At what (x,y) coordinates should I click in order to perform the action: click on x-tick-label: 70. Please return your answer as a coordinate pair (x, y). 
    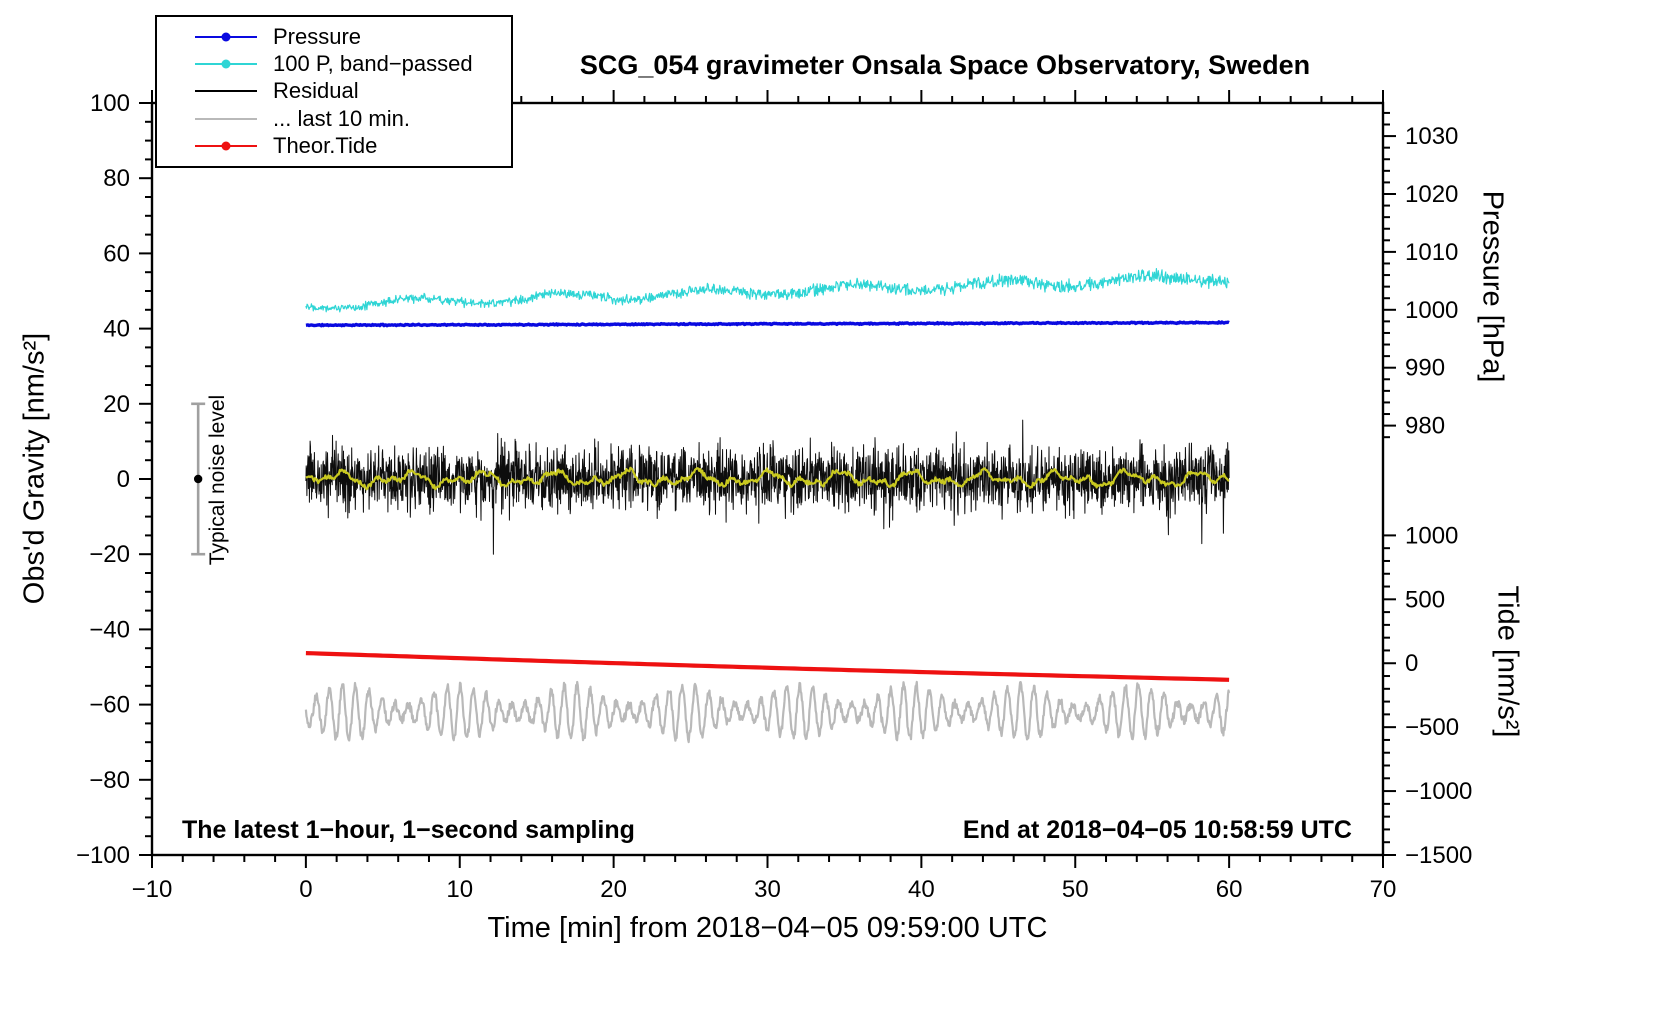
    Looking at the image, I should click on (1383, 889).